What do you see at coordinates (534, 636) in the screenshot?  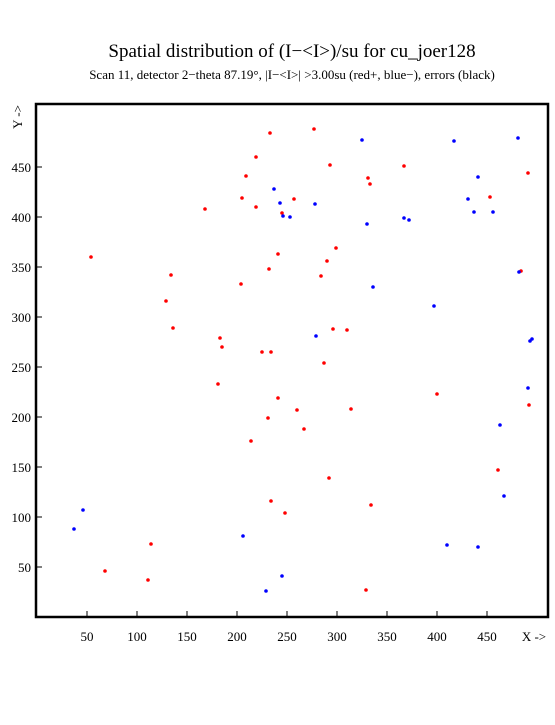 I see `x-axis-label: X ->` at bounding box center [534, 636].